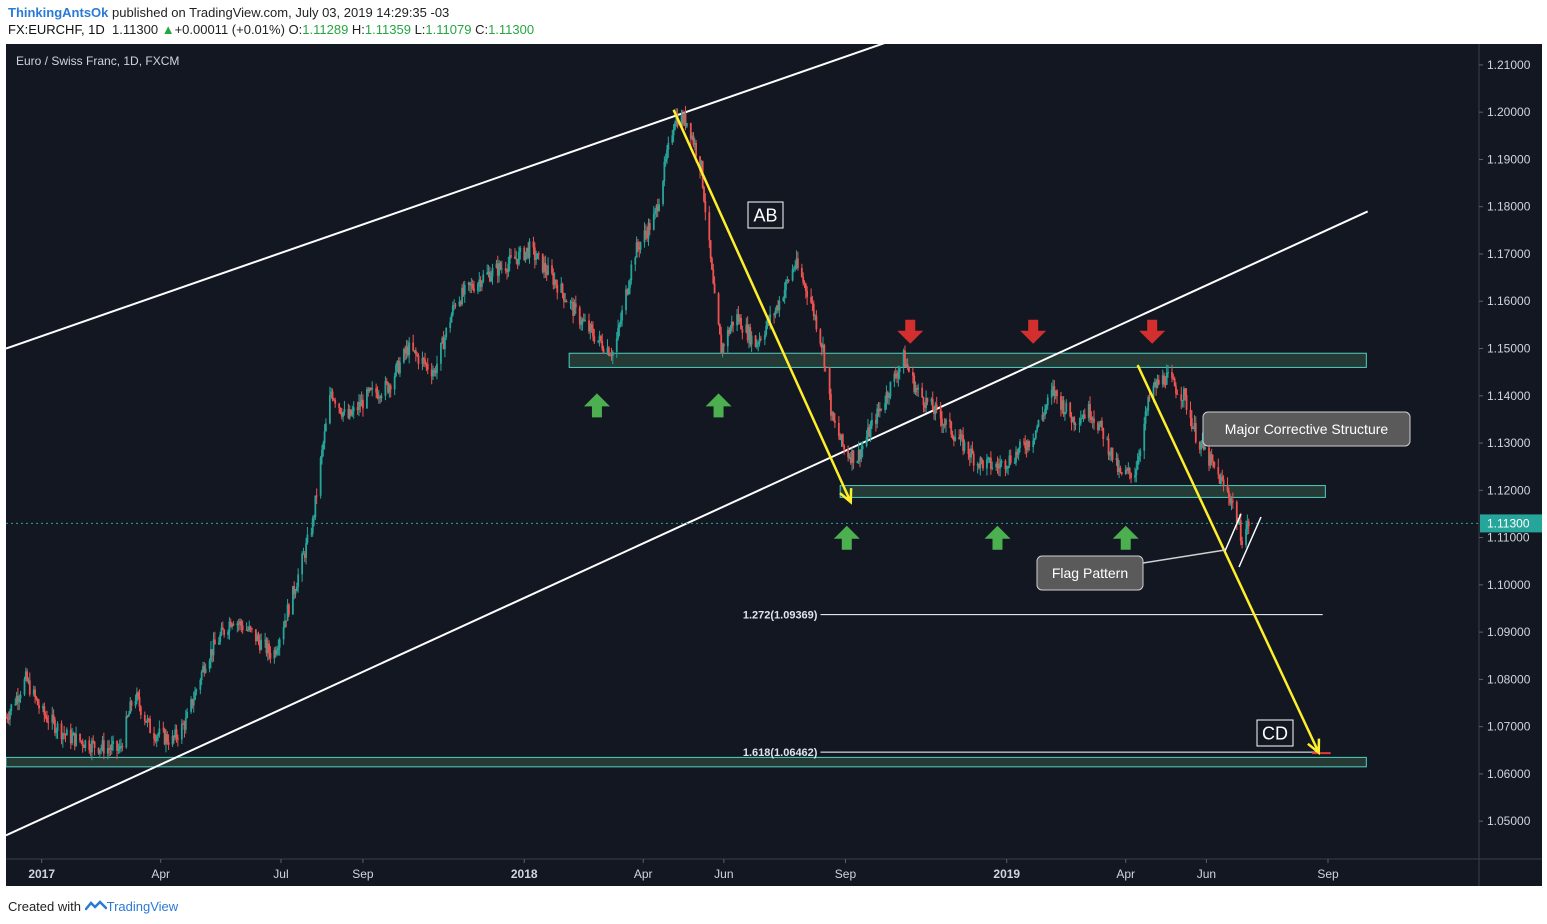 Image resolution: width=1547 pixels, height=924 pixels. What do you see at coordinates (1509, 159) in the screenshot?
I see `price-tick-label: 1.19000` at bounding box center [1509, 159].